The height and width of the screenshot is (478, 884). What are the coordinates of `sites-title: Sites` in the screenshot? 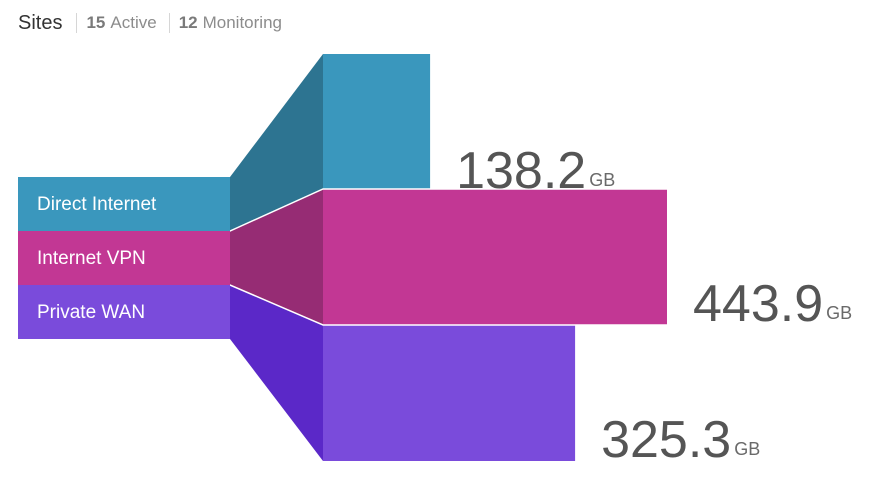 It's located at (40, 22).